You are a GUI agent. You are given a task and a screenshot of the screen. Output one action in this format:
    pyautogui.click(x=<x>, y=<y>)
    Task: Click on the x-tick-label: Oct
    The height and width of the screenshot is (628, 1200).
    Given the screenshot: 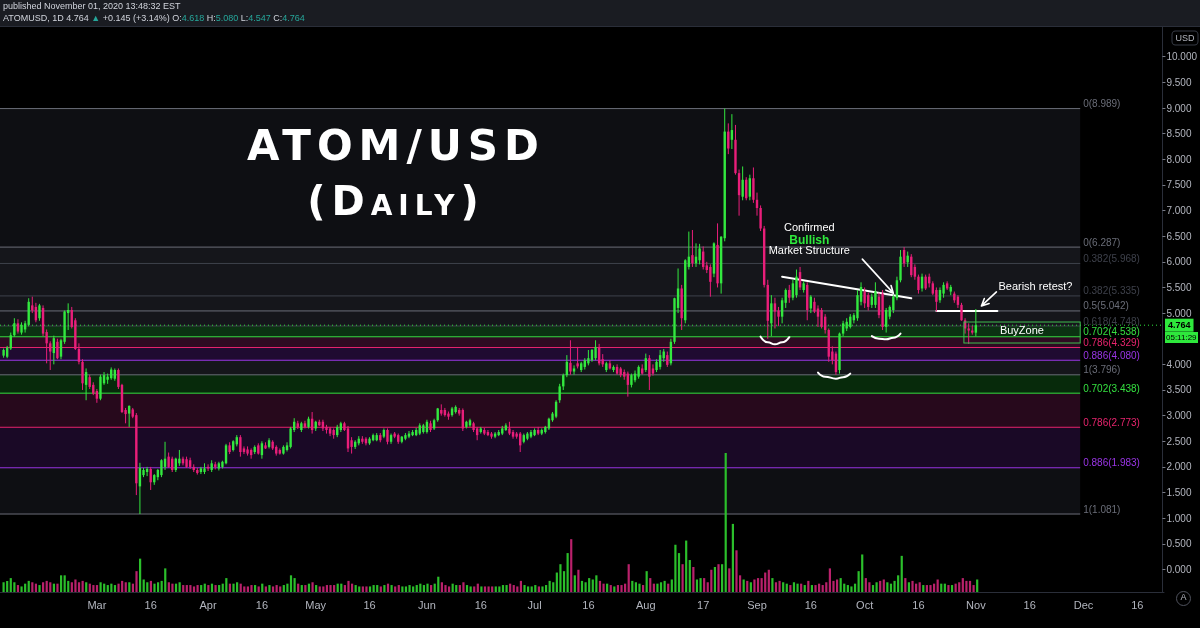 What is the action you would take?
    pyautogui.click(x=865, y=604)
    